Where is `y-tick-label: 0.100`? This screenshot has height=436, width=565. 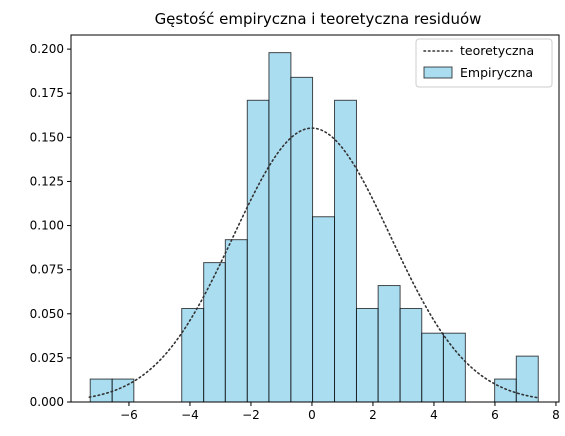 y-tick-label: 0.100 is located at coordinates (47, 226).